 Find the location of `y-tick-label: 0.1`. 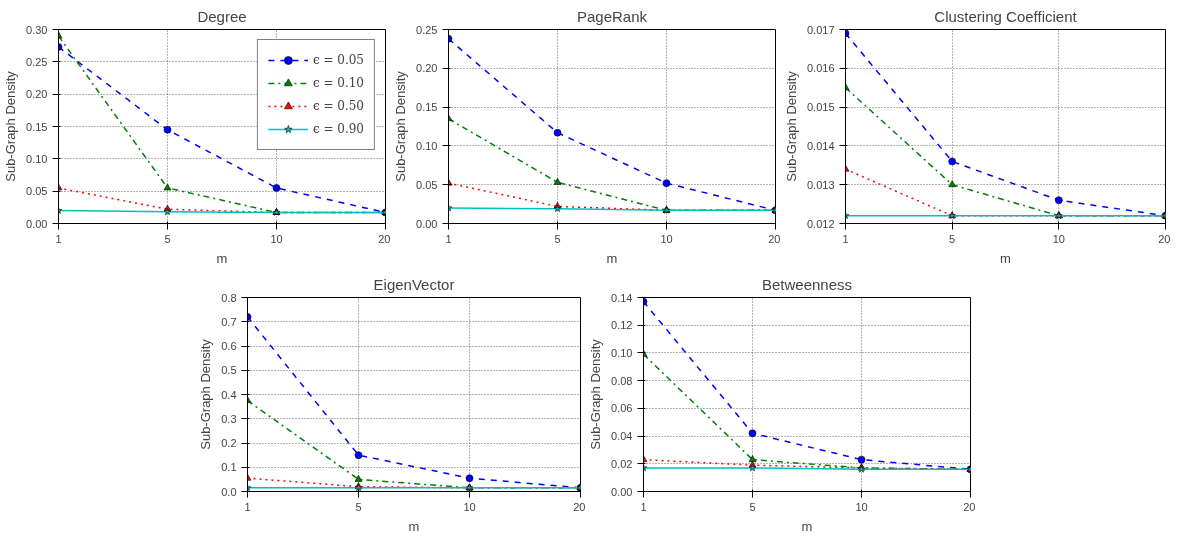

y-tick-label: 0.1 is located at coordinates (229, 467).